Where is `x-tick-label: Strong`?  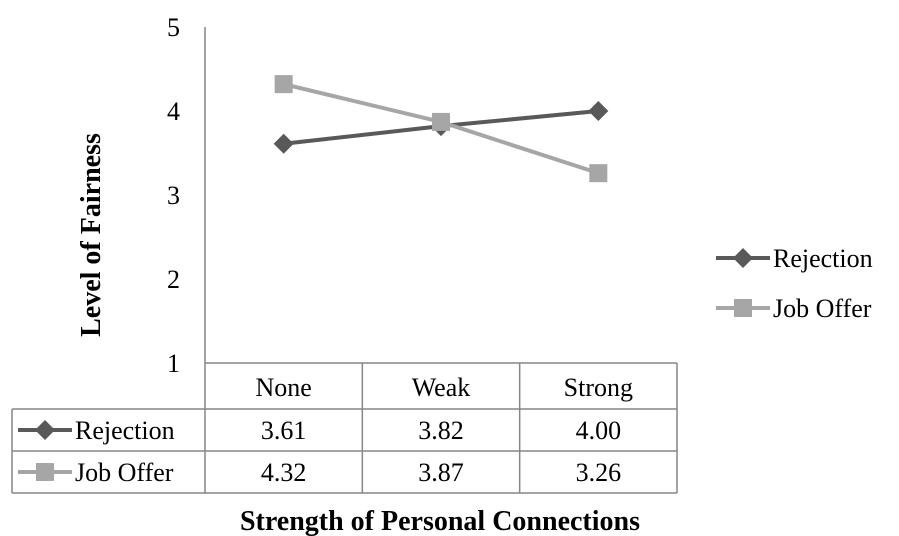
x-tick-label: Strong is located at coordinates (598, 387).